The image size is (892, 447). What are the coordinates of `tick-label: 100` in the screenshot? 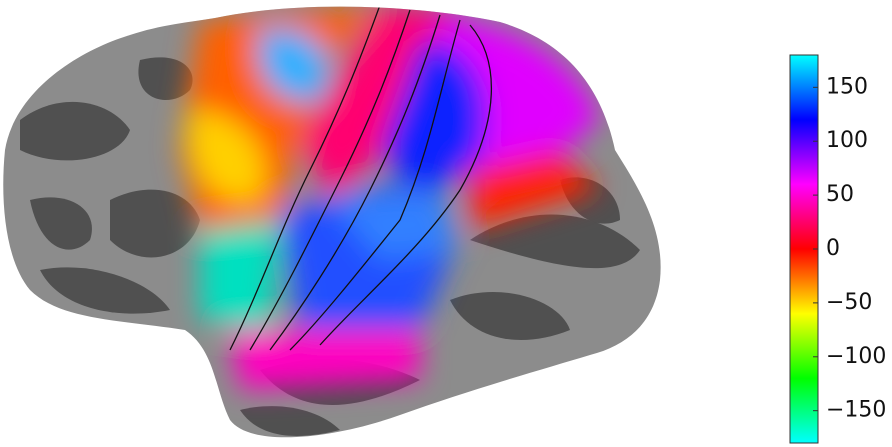 It's located at (847, 140).